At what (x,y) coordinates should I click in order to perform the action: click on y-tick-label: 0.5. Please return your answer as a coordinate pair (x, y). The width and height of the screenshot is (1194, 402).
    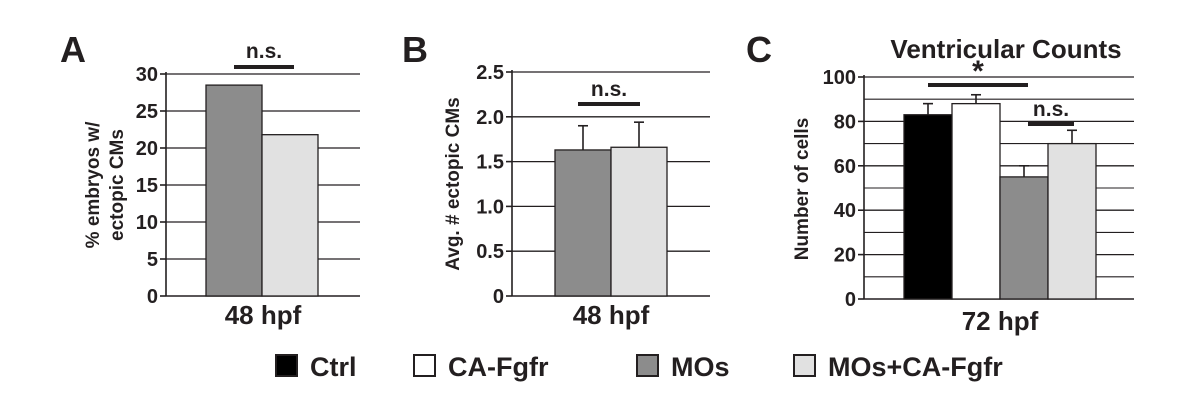
    Looking at the image, I should click on (490, 252).